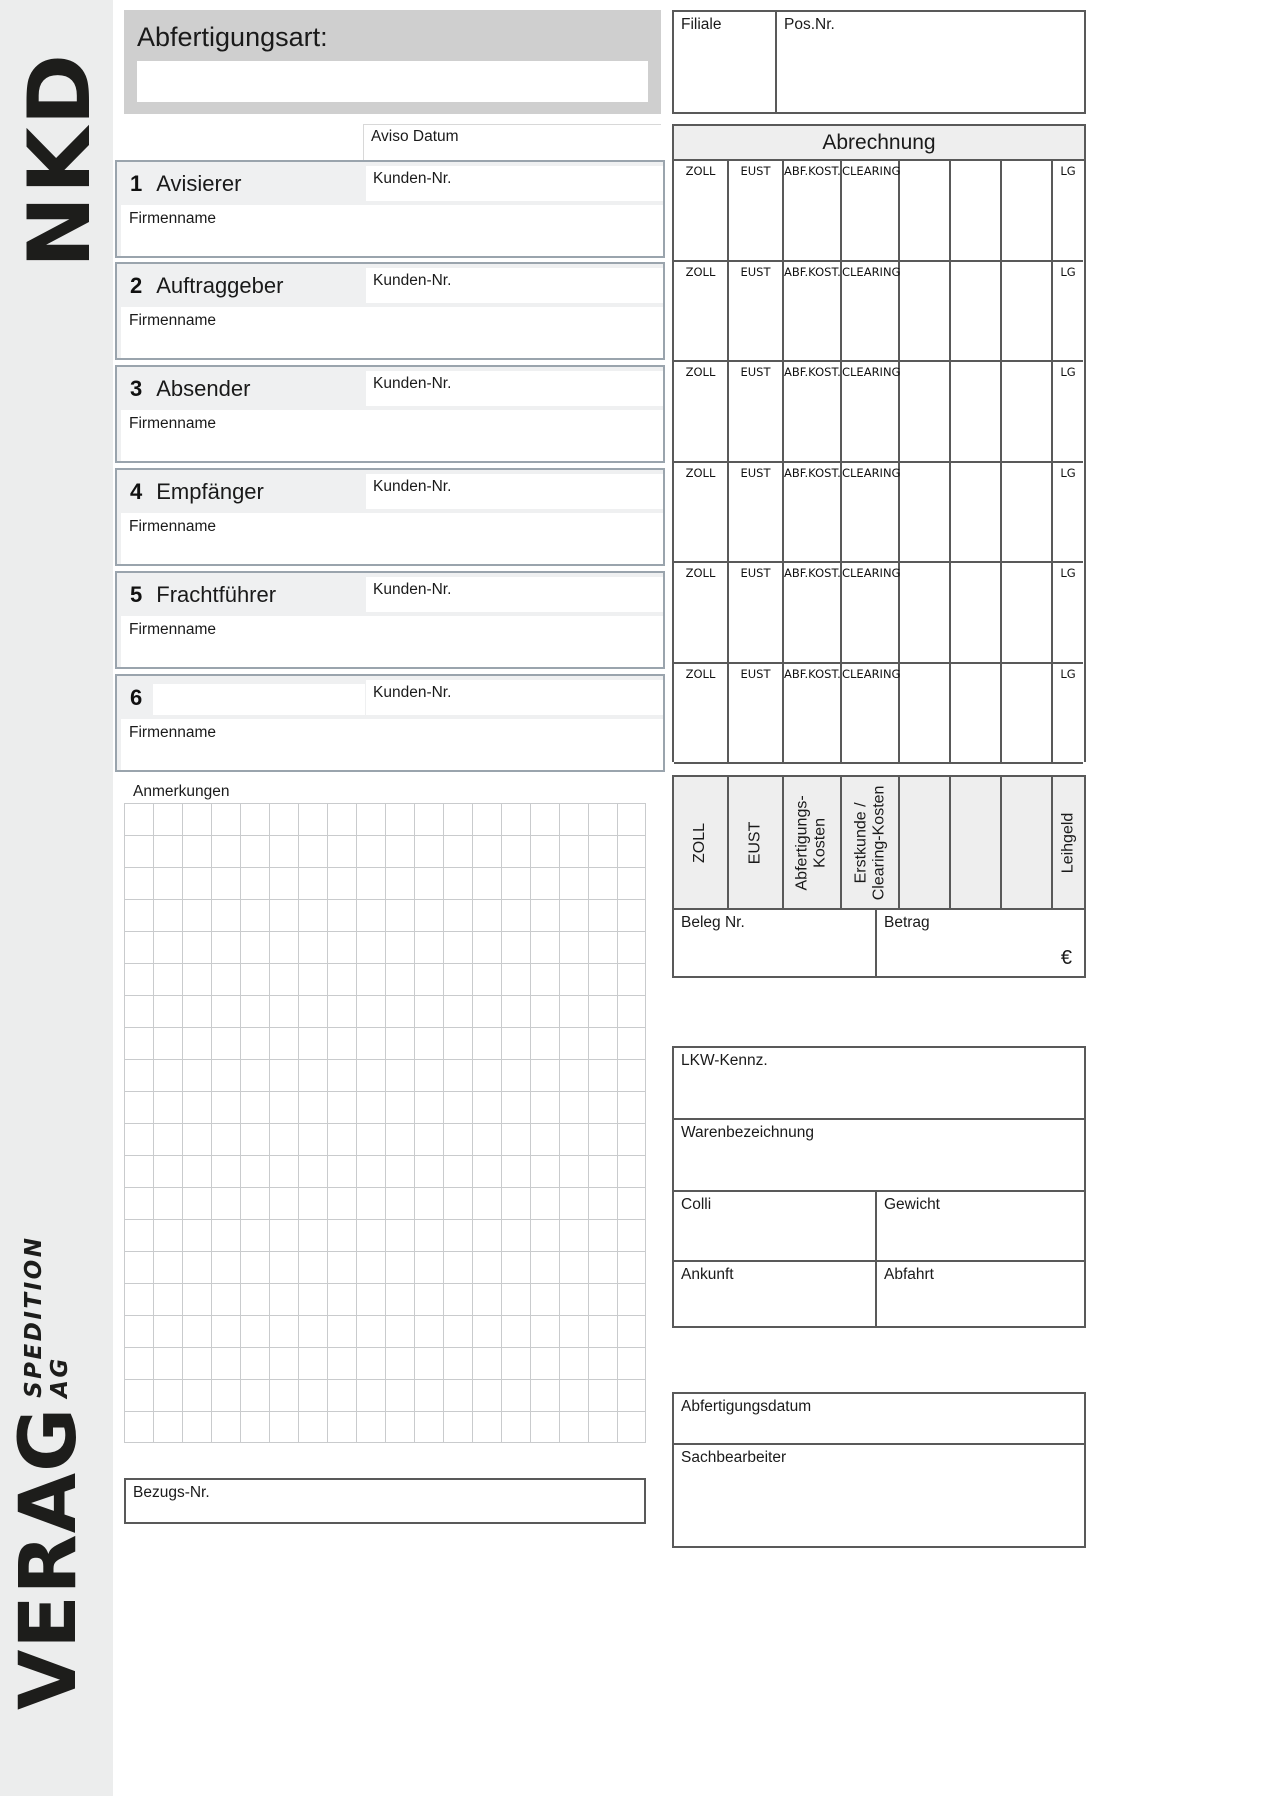 The height and width of the screenshot is (1796, 1264). I want to click on abrechnung-col-header: LG, so click(1068, 171).